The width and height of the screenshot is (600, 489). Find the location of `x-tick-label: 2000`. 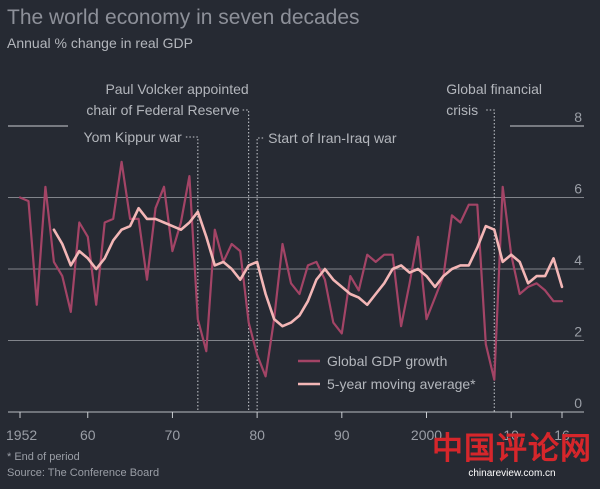

x-tick-label: 2000 is located at coordinates (426, 435).